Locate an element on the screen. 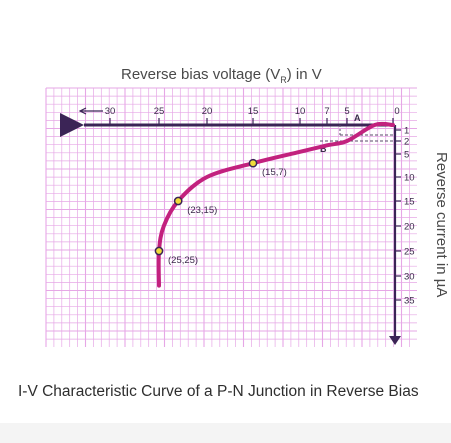 This screenshot has width=451, height=443. x-tick-label: 0 is located at coordinates (396, 111).